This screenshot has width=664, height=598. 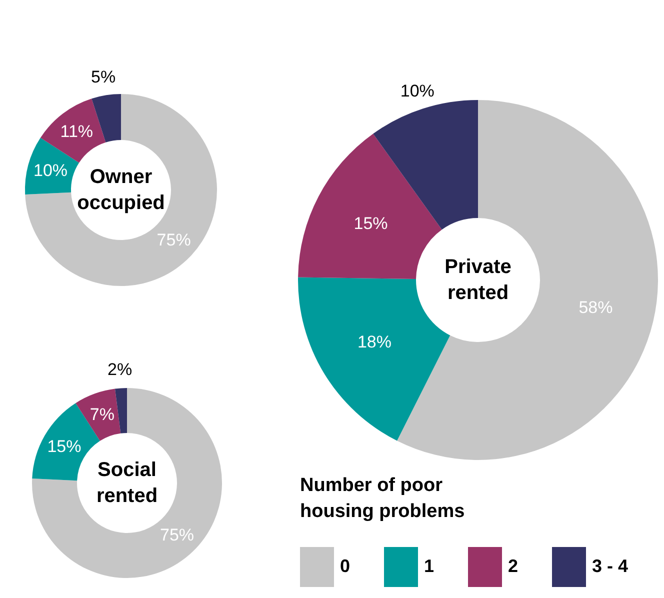 I want to click on text: Social rented, so click(x=127, y=483).